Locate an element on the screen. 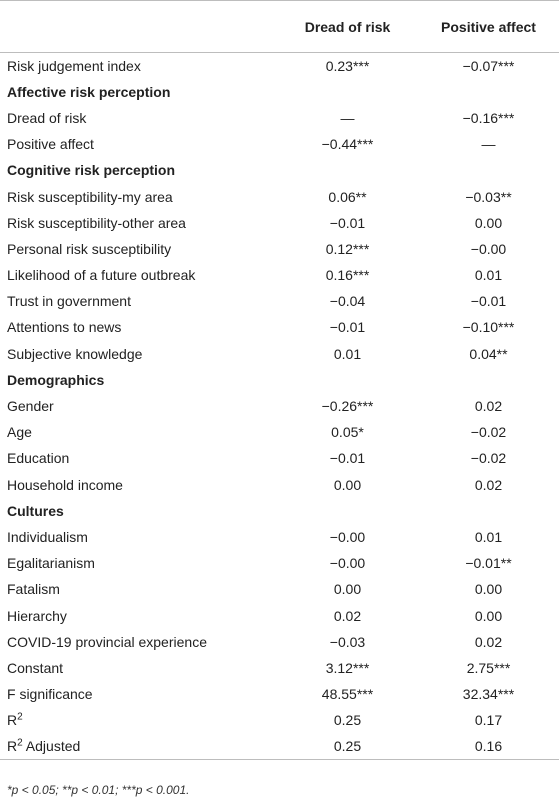 The width and height of the screenshot is (559, 803). row-label-text: Age is located at coordinates (19, 432).